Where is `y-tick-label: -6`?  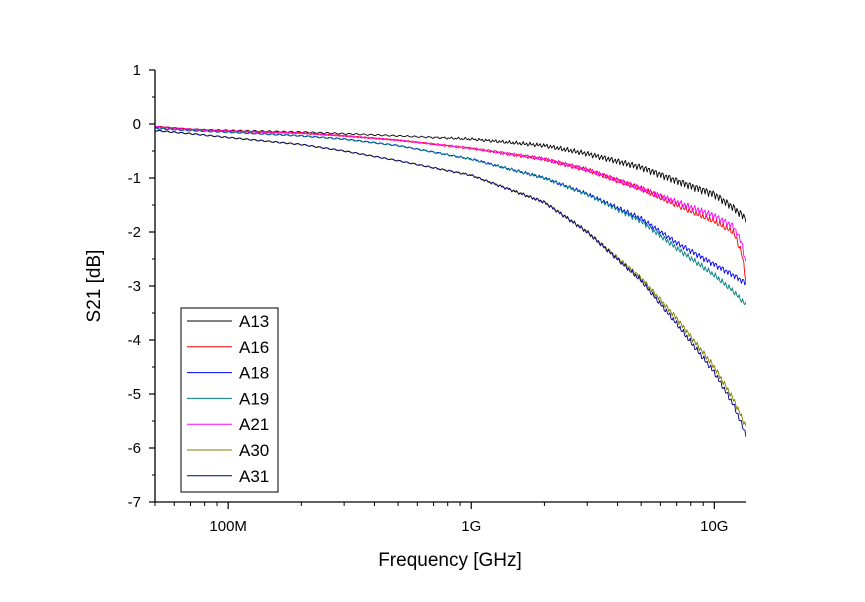 y-tick-label: -6 is located at coordinates (134, 448).